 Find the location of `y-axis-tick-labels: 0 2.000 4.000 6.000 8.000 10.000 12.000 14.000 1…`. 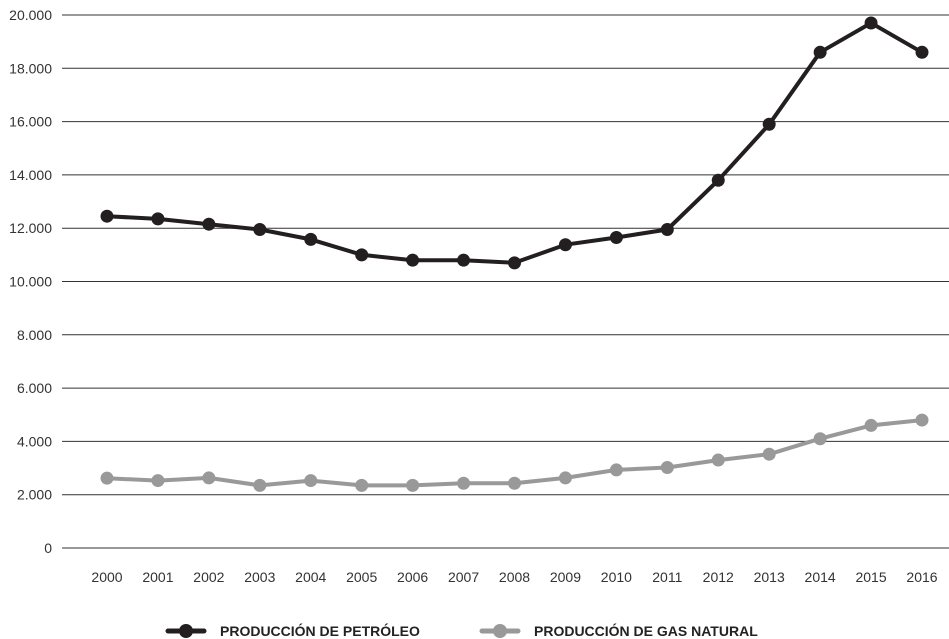

y-axis-tick-labels: 0 2.000 4.000 6.000 8.000 10.000 12.000 14.000 1… is located at coordinates (30, 281).